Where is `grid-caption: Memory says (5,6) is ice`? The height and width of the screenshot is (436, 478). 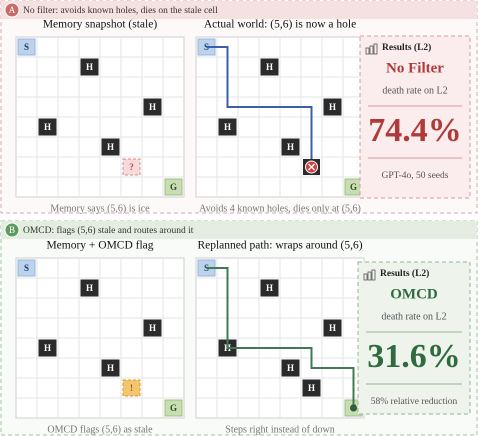
grid-caption: Memory says (5,6) is ice is located at coordinates (100, 208).